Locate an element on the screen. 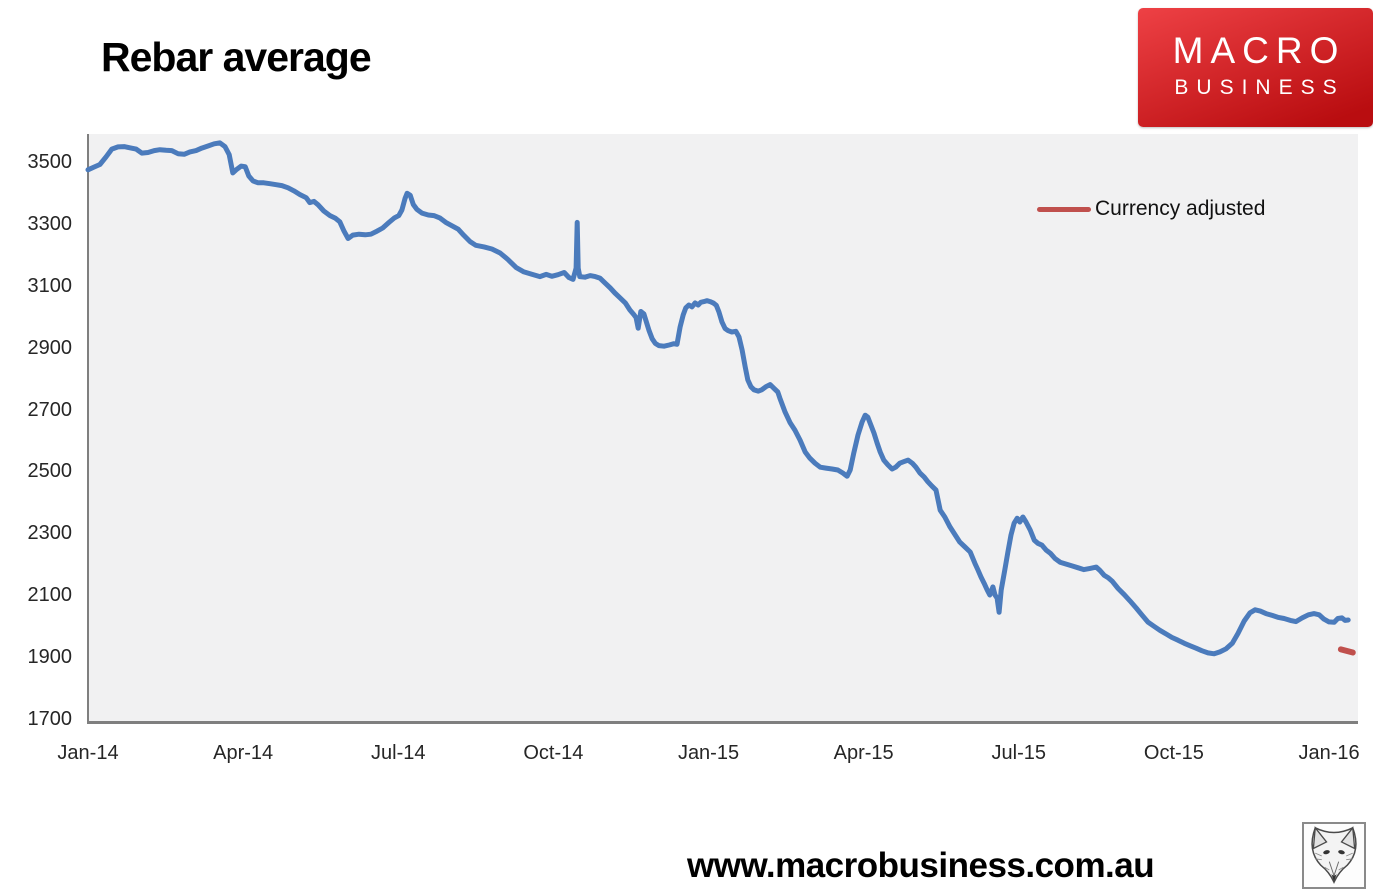 The width and height of the screenshot is (1373, 891). logo-text-macro: MACRO is located at coordinates (1259, 50).